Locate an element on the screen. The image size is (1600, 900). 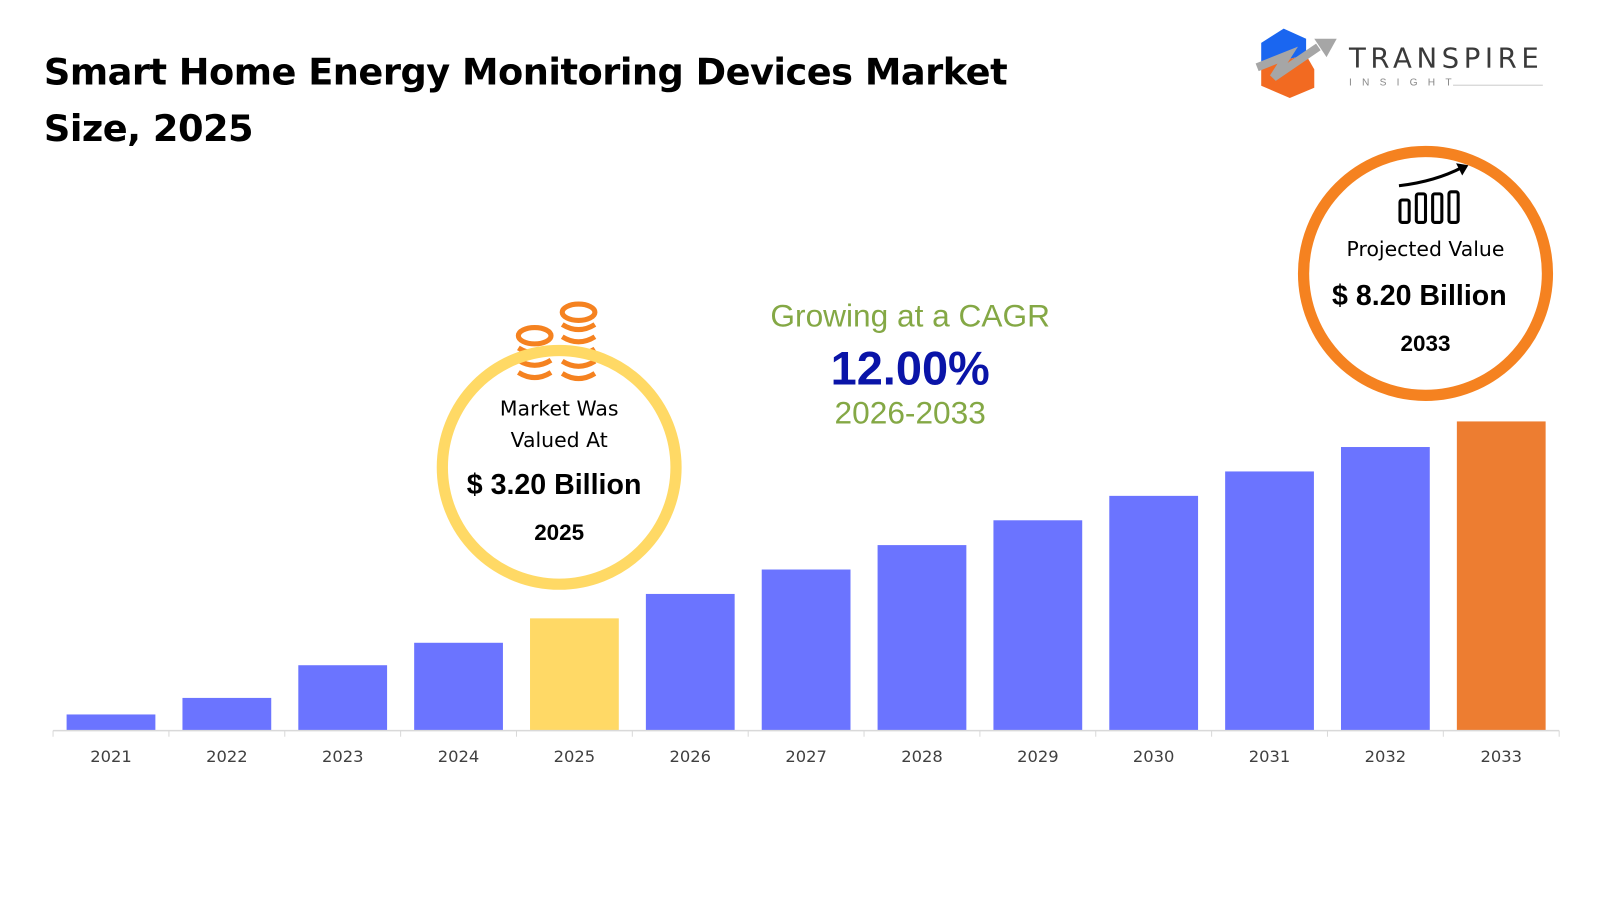
bar-chart-growth-icon is located at coordinates (1433, 193).